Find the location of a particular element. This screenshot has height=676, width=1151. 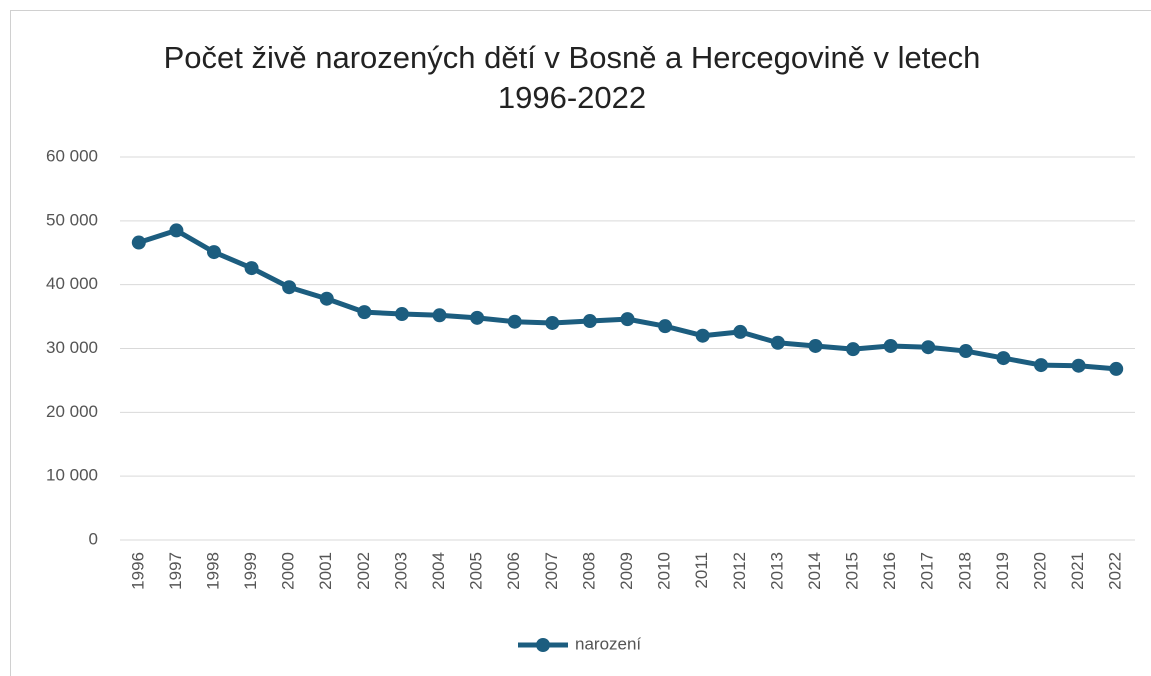

x-tick-label: 2019 is located at coordinates (1002, 571).